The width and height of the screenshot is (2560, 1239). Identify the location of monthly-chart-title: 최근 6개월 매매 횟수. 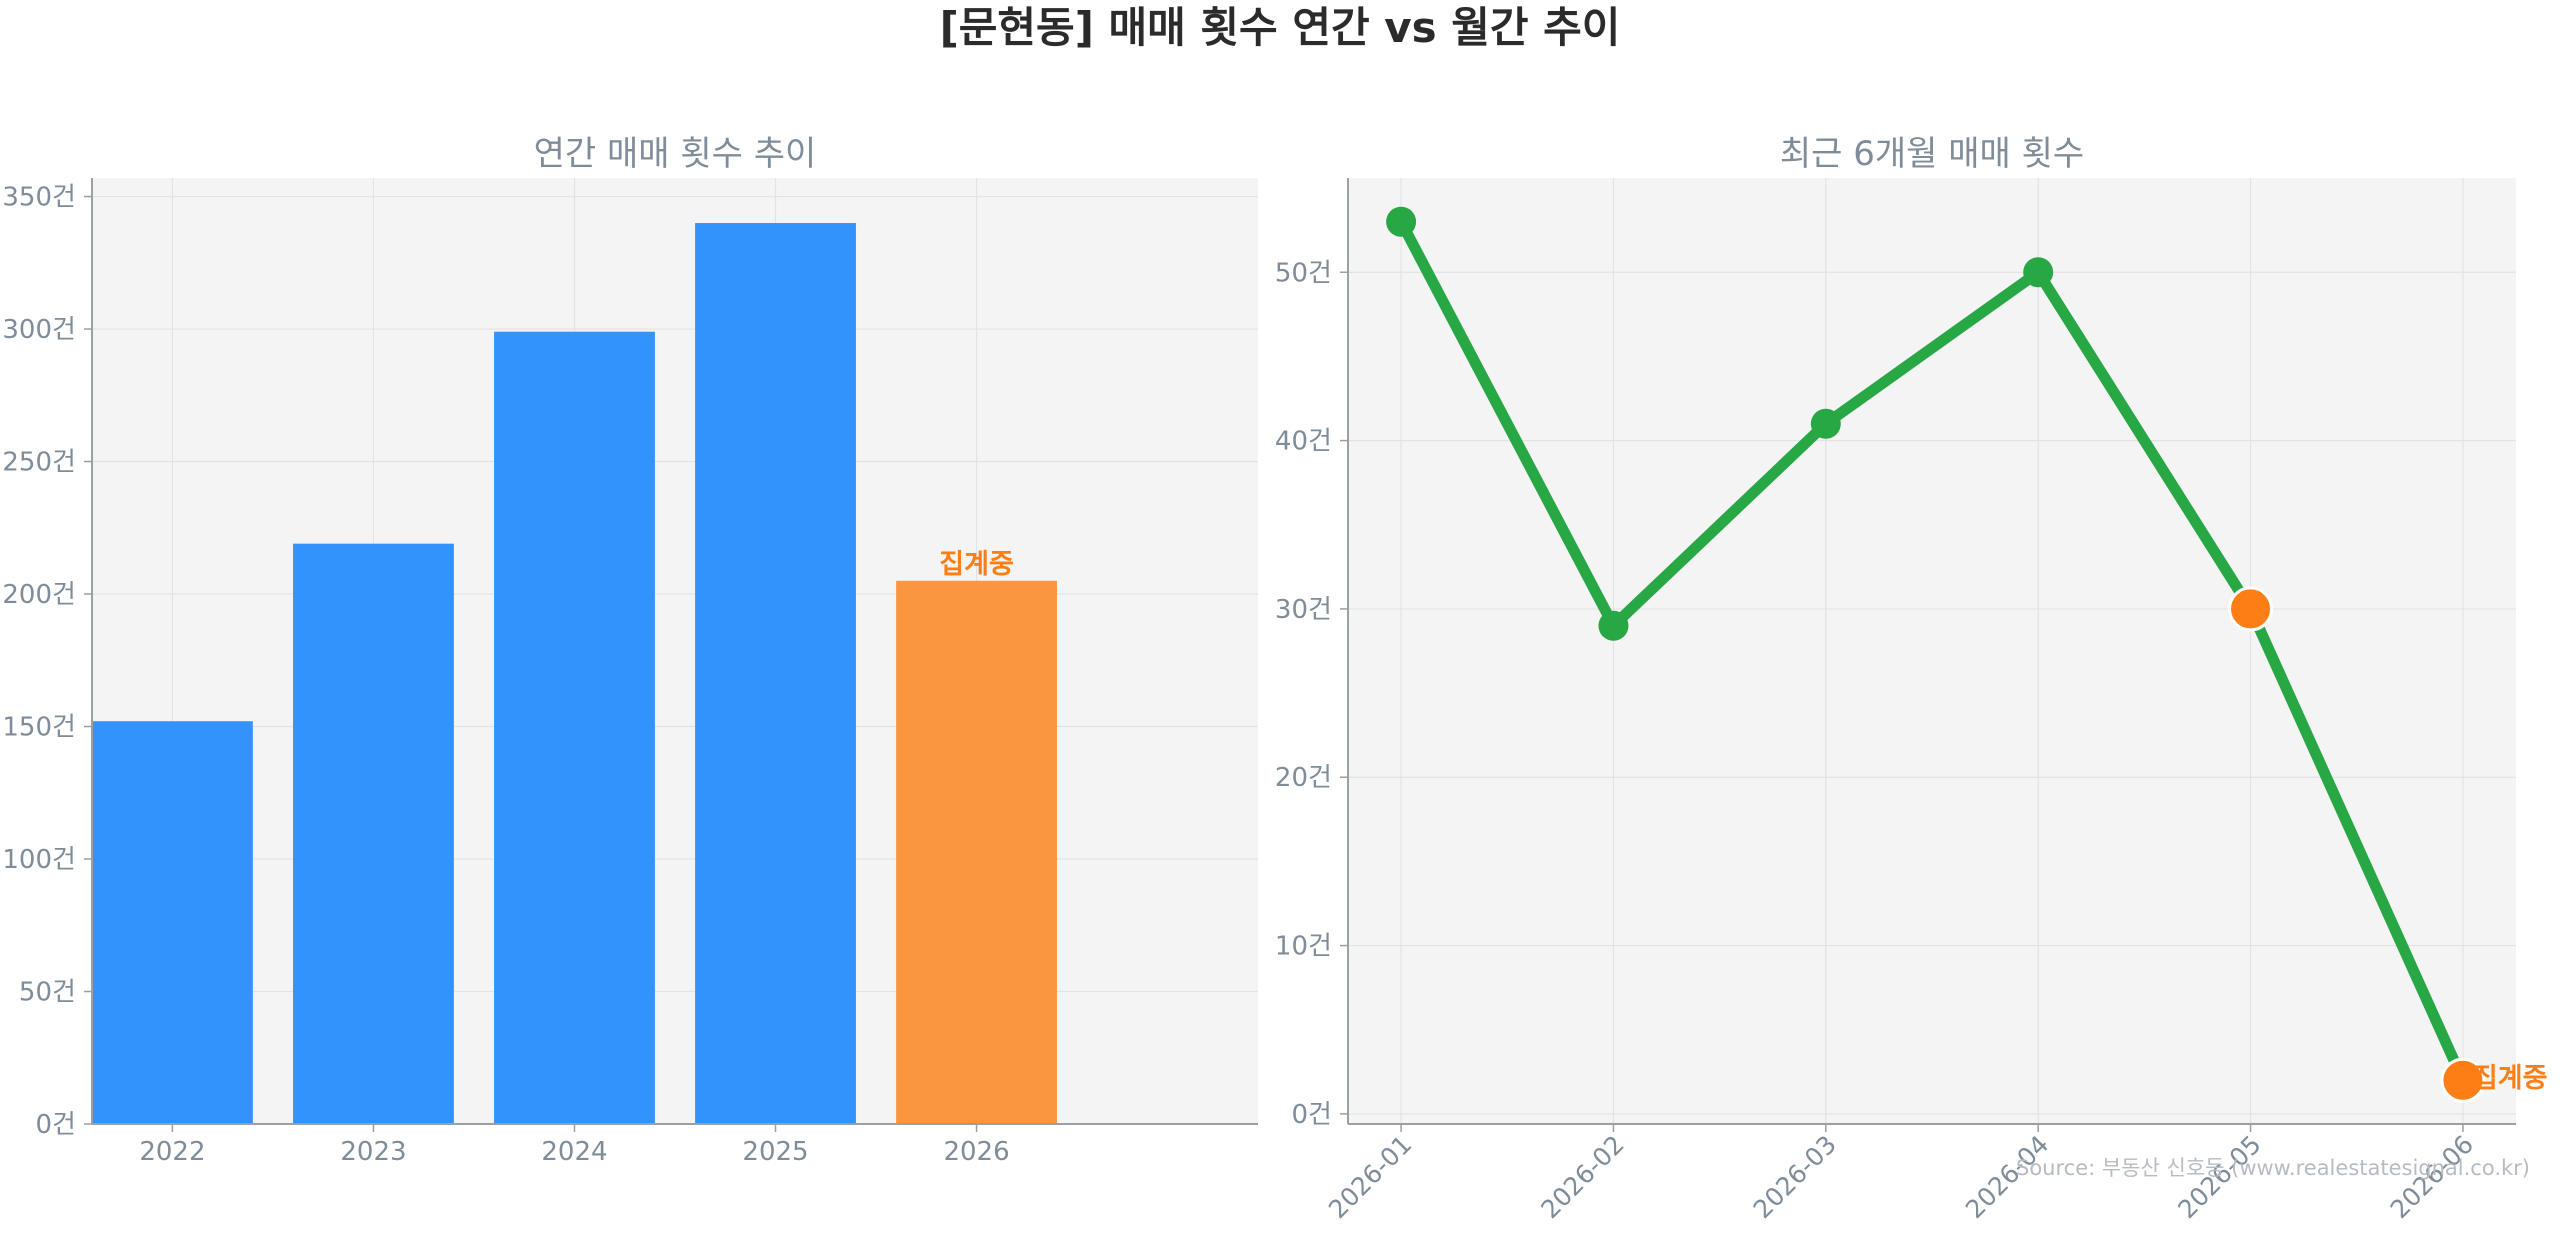
(1932, 154).